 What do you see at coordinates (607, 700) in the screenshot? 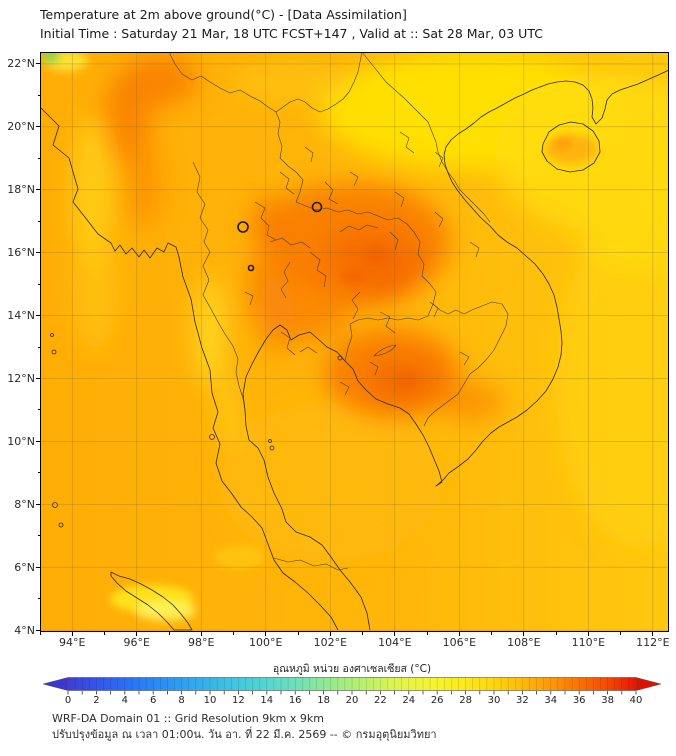
I see `colorbar-tick-label: 38` at bounding box center [607, 700].